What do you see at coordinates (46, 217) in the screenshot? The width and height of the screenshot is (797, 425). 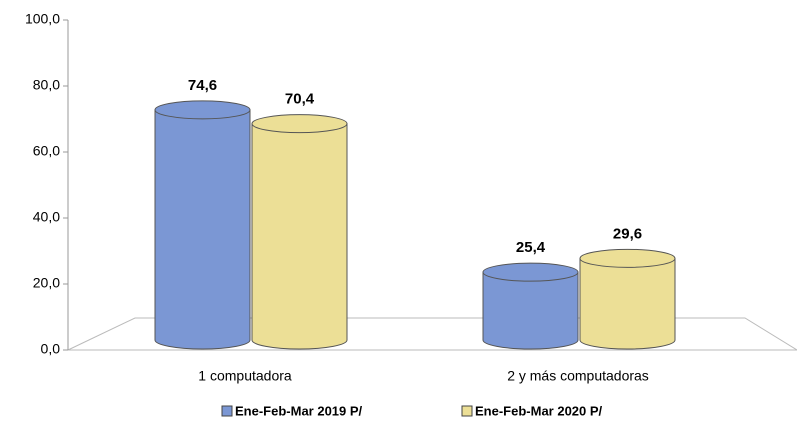 I see `y-tick-label: 40,0` at bounding box center [46, 217].